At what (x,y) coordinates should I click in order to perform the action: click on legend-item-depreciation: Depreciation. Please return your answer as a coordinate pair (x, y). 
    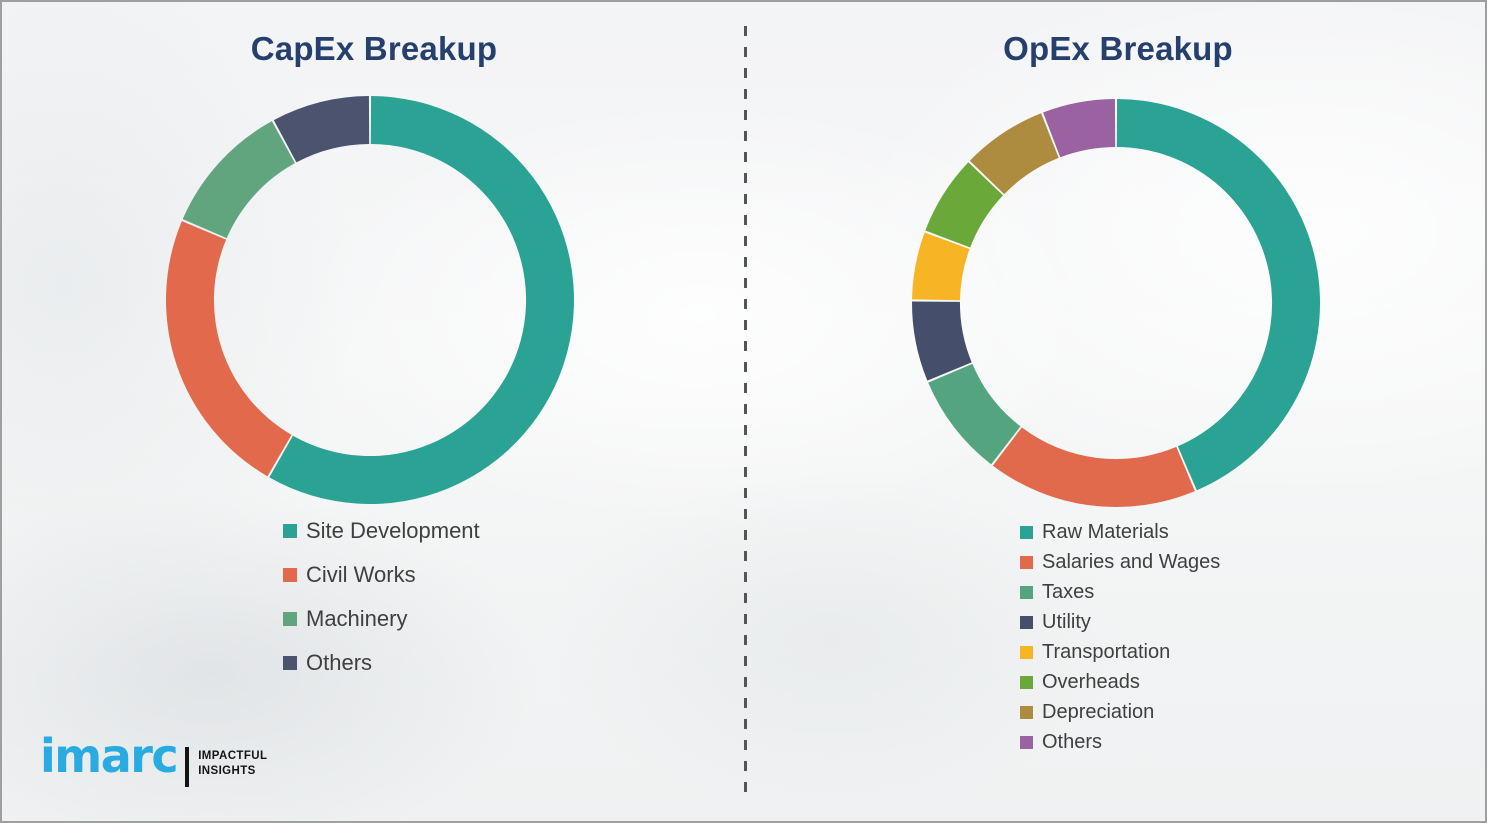
    Looking at the image, I should click on (1120, 712).